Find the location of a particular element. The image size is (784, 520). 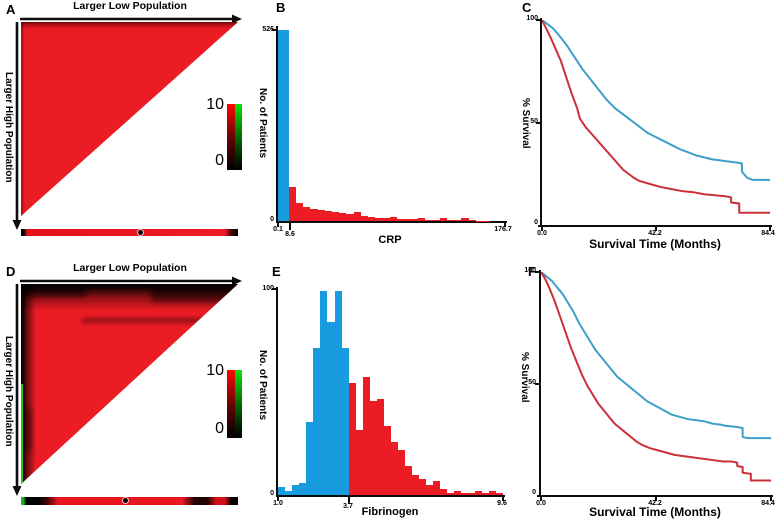

panel-b-xlabel: CRP is located at coordinates (390, 240).